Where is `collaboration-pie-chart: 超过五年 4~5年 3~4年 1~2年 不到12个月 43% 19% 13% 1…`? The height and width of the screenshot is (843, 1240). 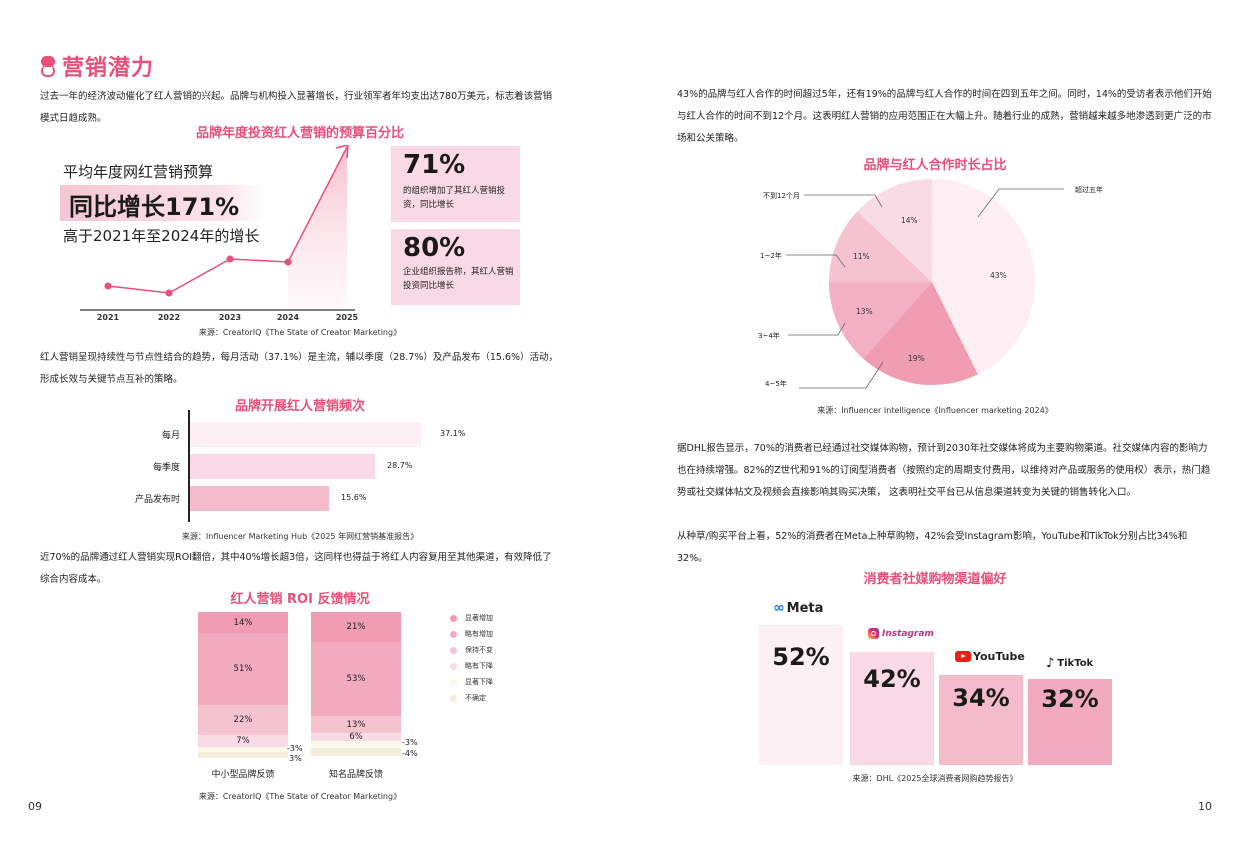 collaboration-pie-chart: 超过五年 4~5年 3~4年 1~2年 不到12个月 43% 19% 13% 1… is located at coordinates (960, 285).